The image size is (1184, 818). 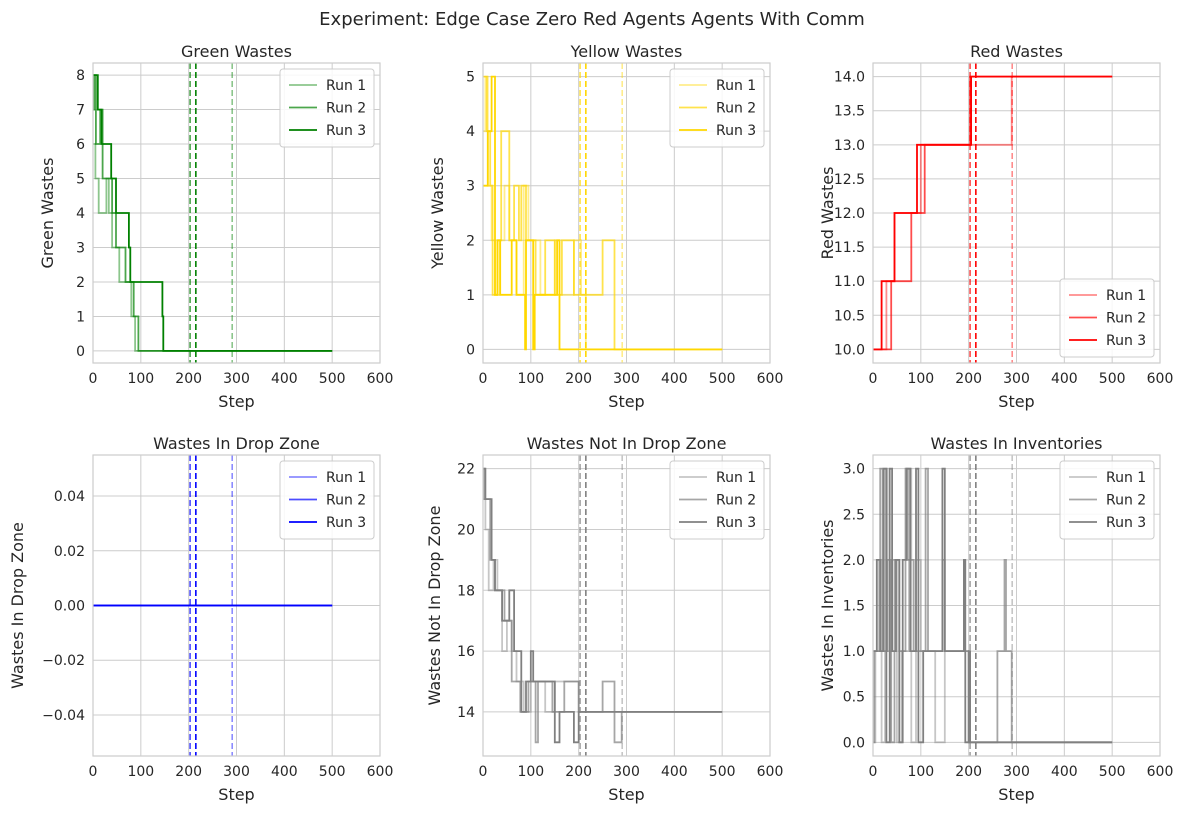 I want to click on y-tick-label: 2.5, so click(x=854, y=515).